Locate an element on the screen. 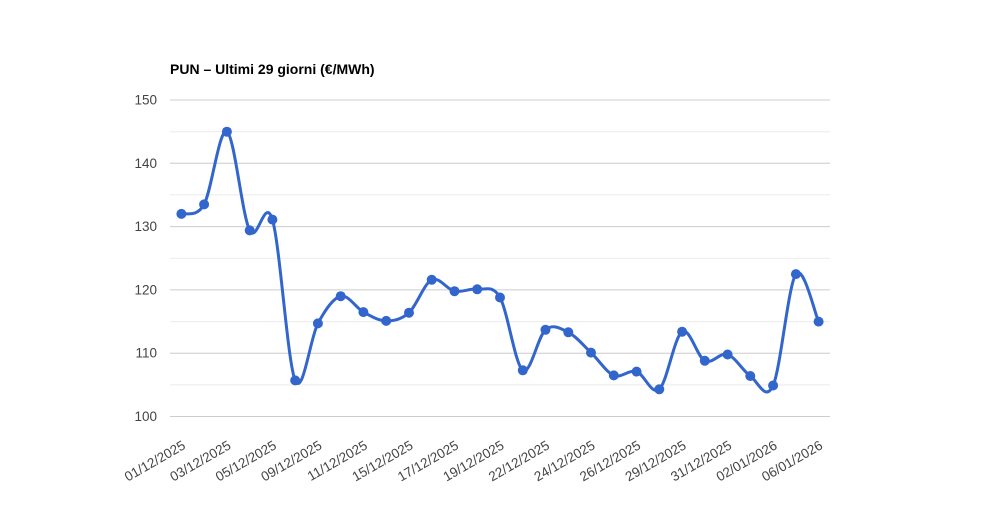  y-axis-label: 130 is located at coordinates (145, 226).